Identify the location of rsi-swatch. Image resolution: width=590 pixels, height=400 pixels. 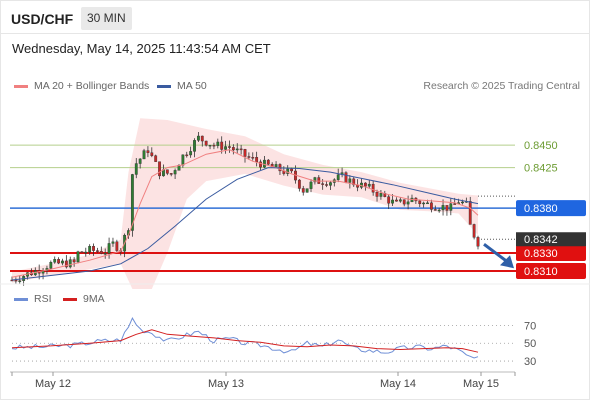
(21, 299).